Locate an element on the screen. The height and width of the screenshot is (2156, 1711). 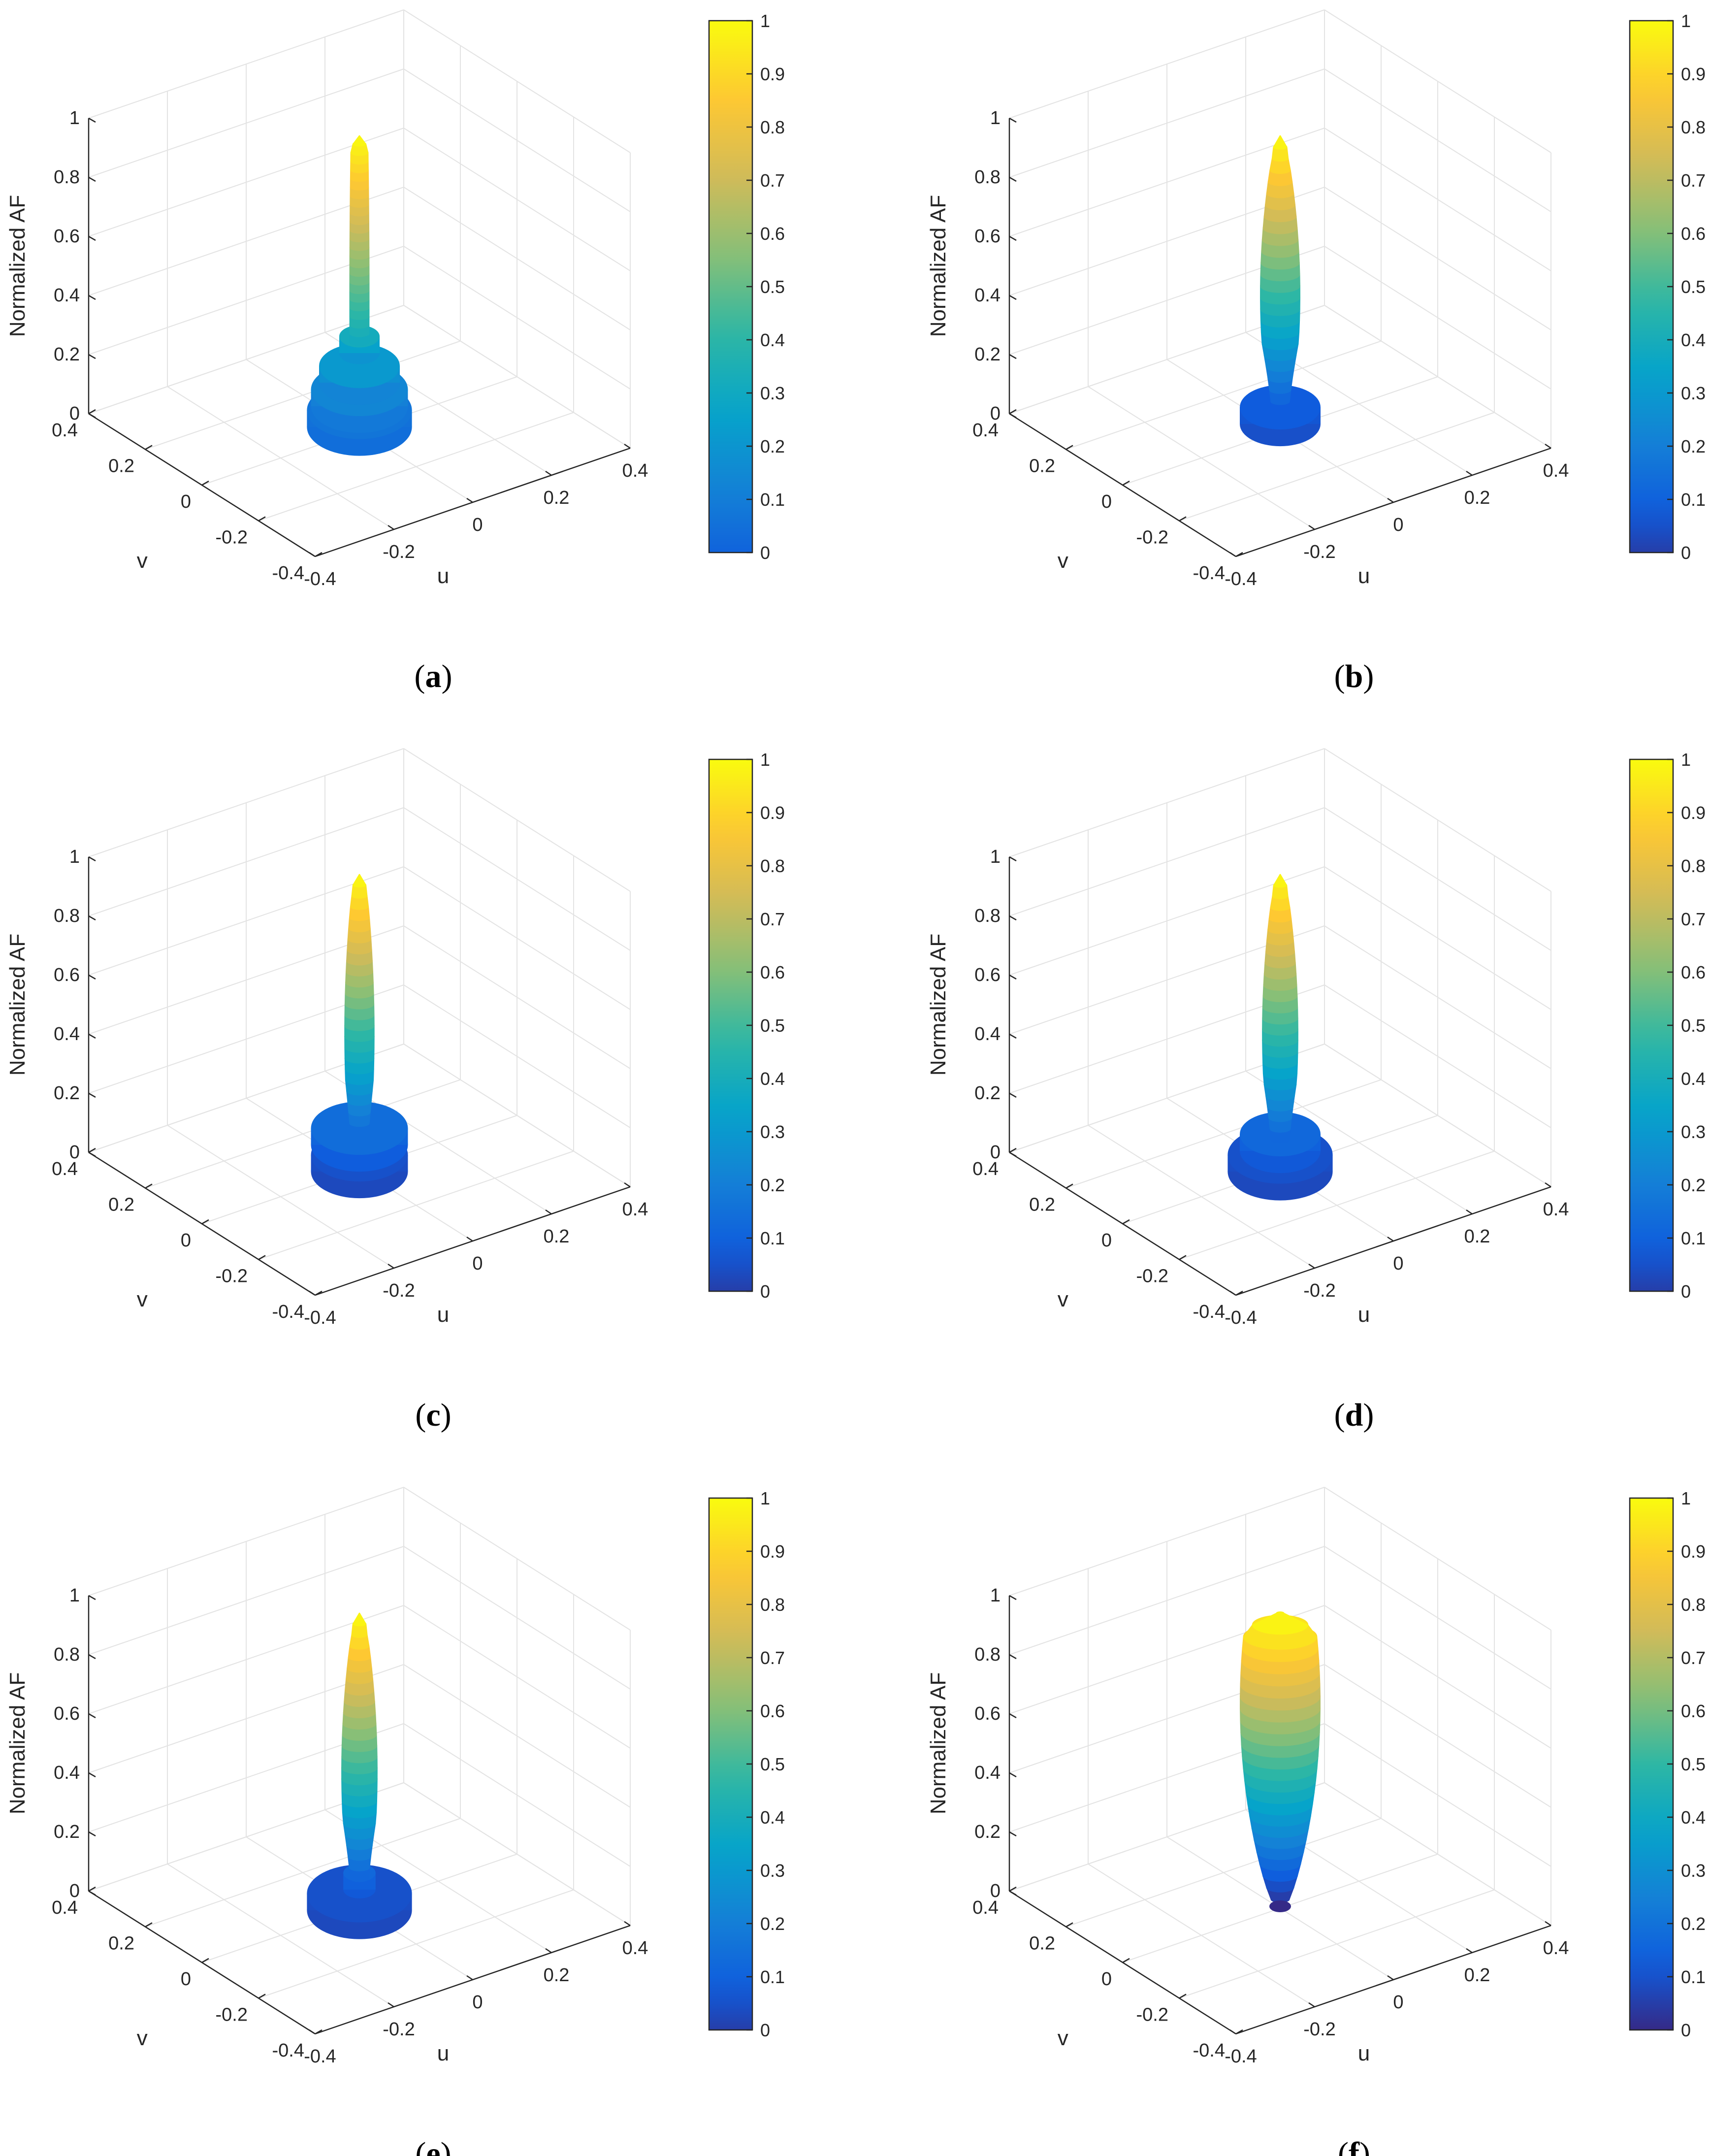
z-tick-label: 0.6 is located at coordinates (987, 1714).